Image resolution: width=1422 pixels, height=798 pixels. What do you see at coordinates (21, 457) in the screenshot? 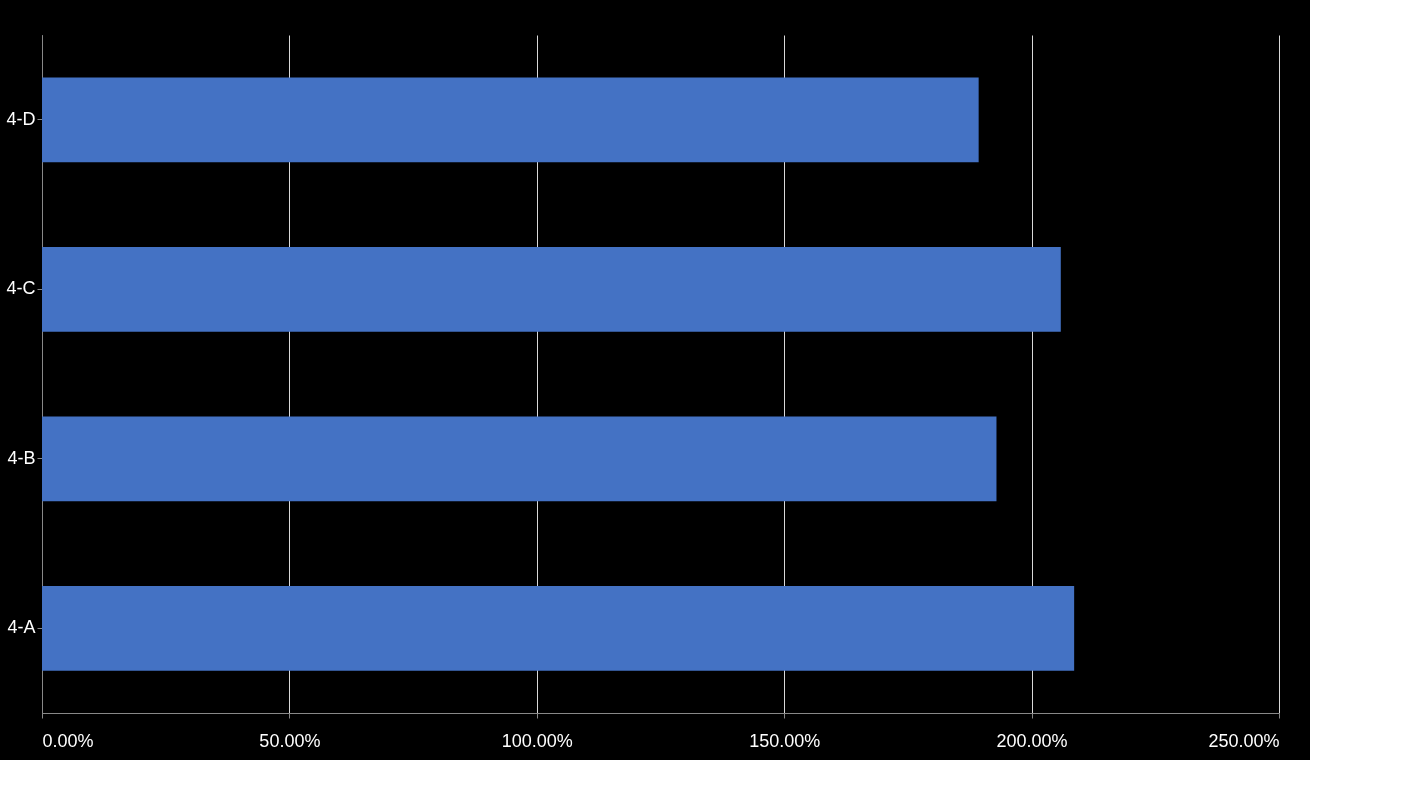
I see `y-tick-label: 4-B` at bounding box center [21, 457].